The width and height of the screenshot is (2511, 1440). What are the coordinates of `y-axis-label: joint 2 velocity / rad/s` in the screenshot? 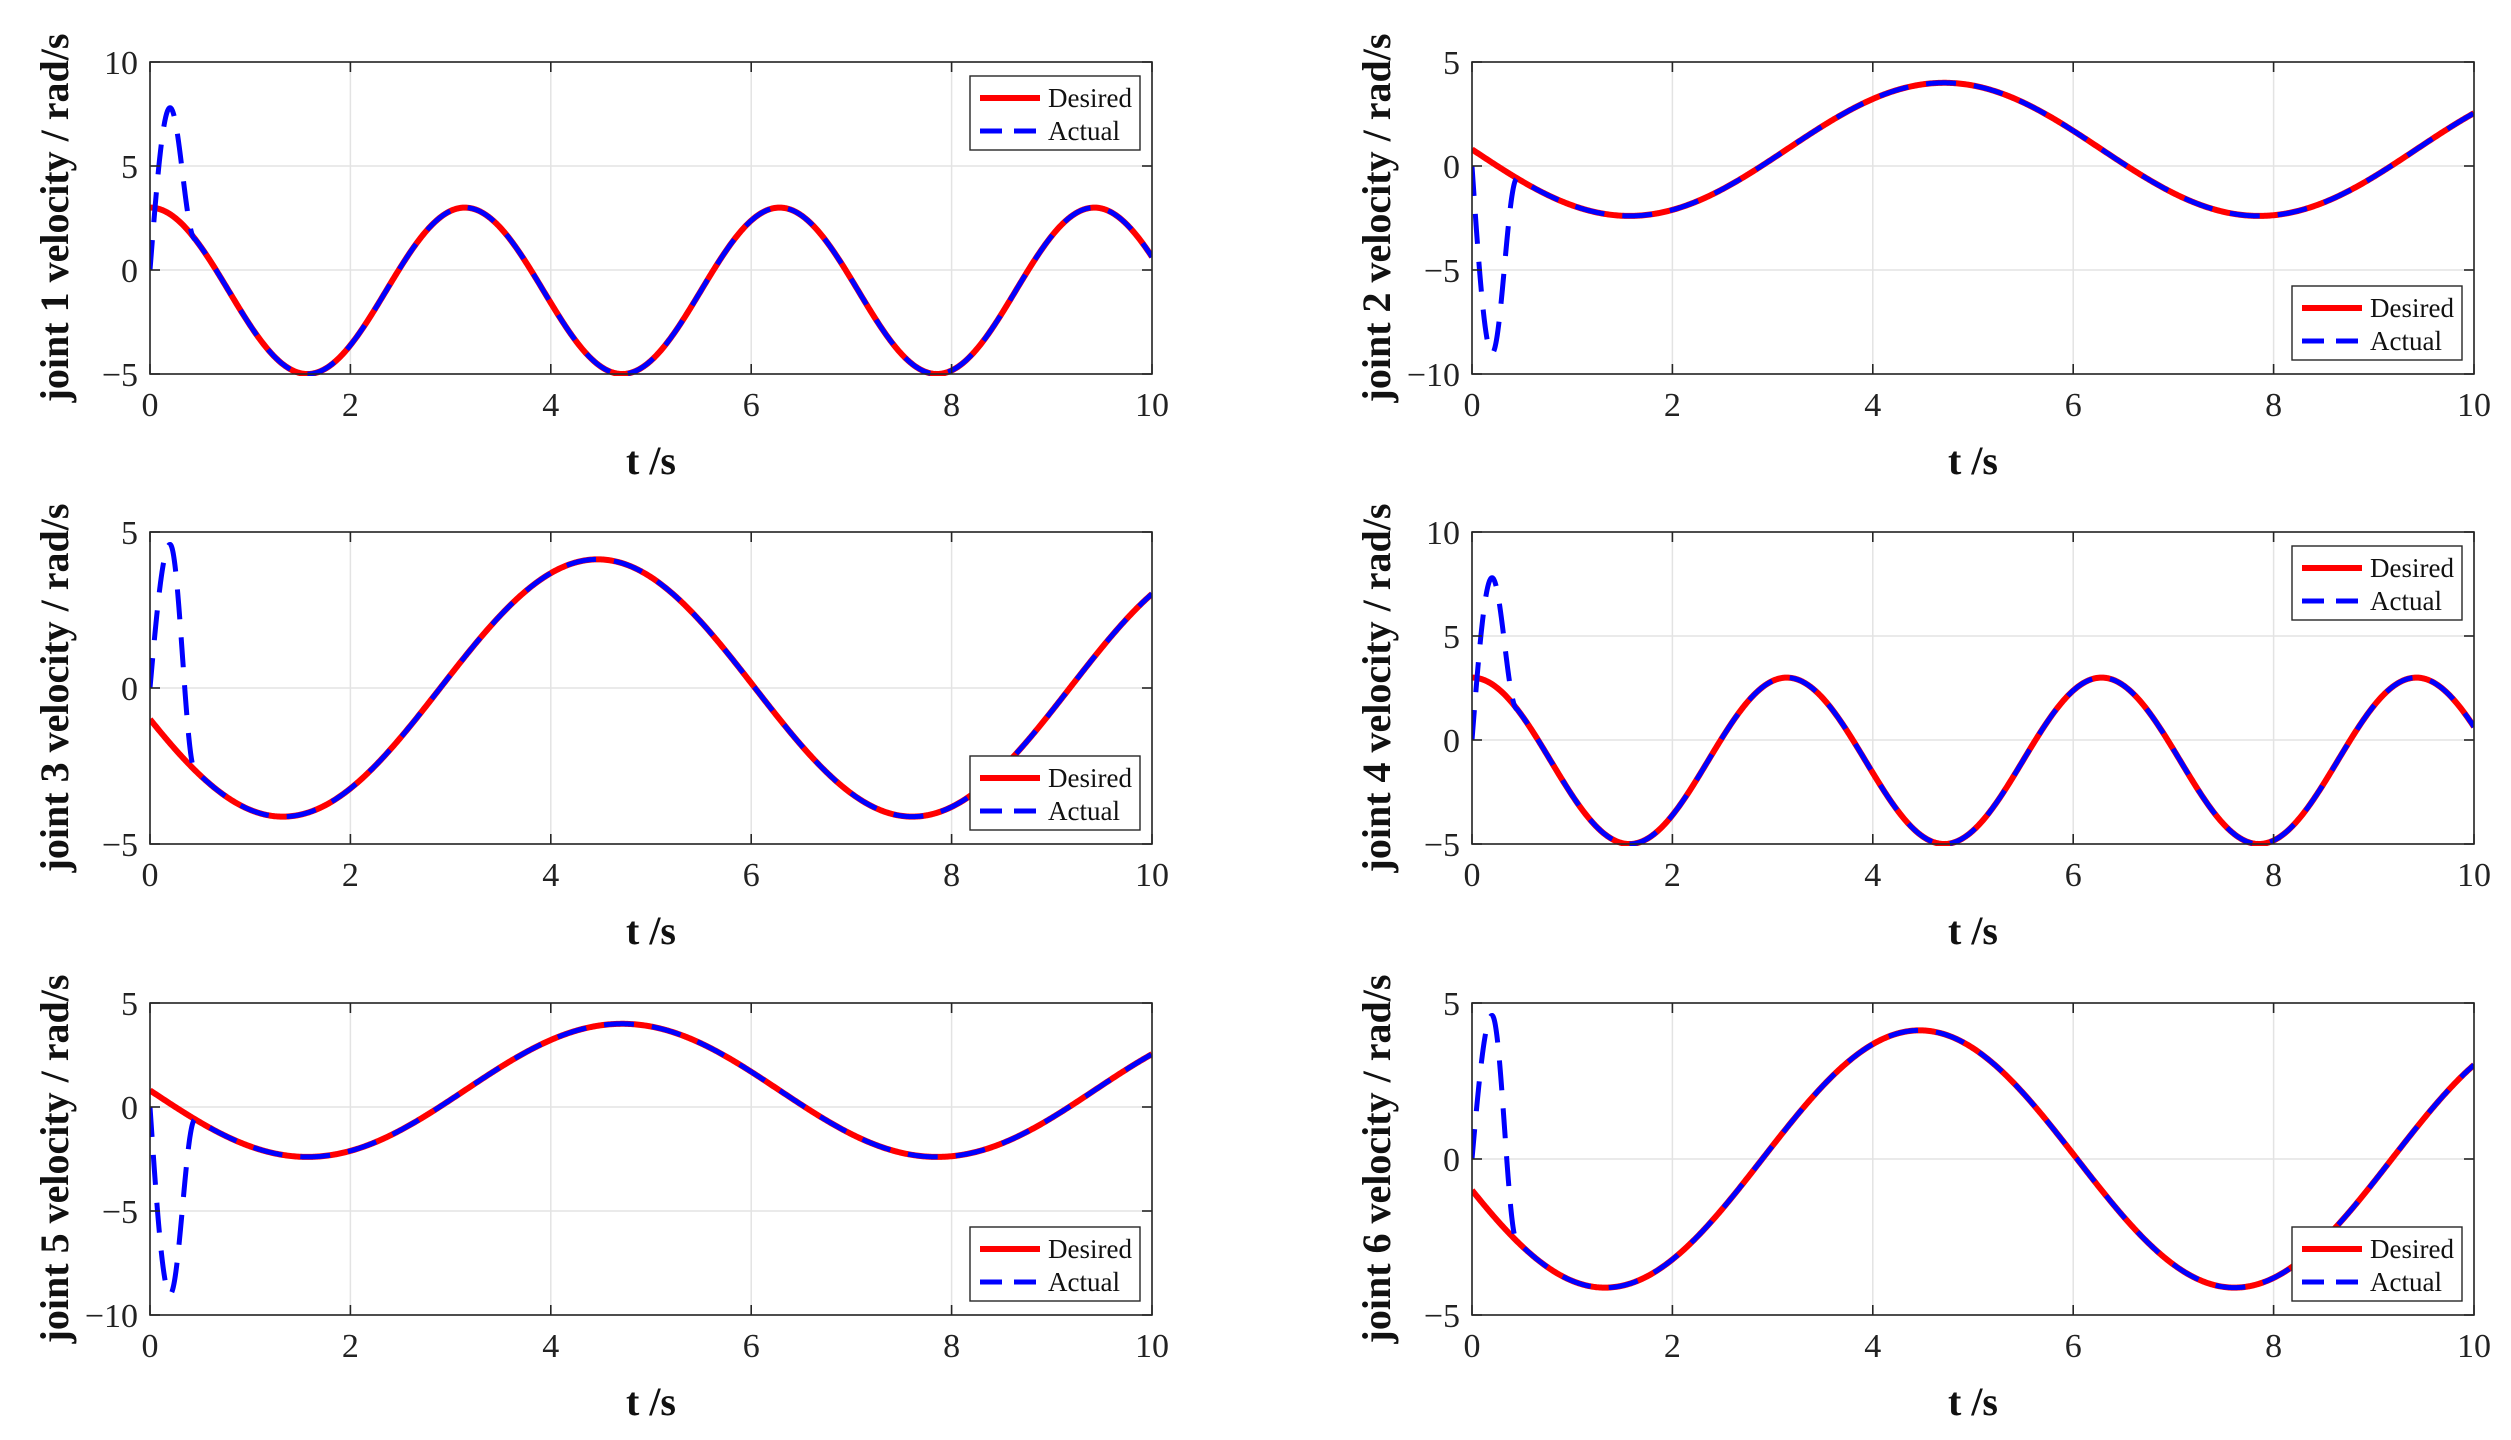 It's located at (1376, 219).